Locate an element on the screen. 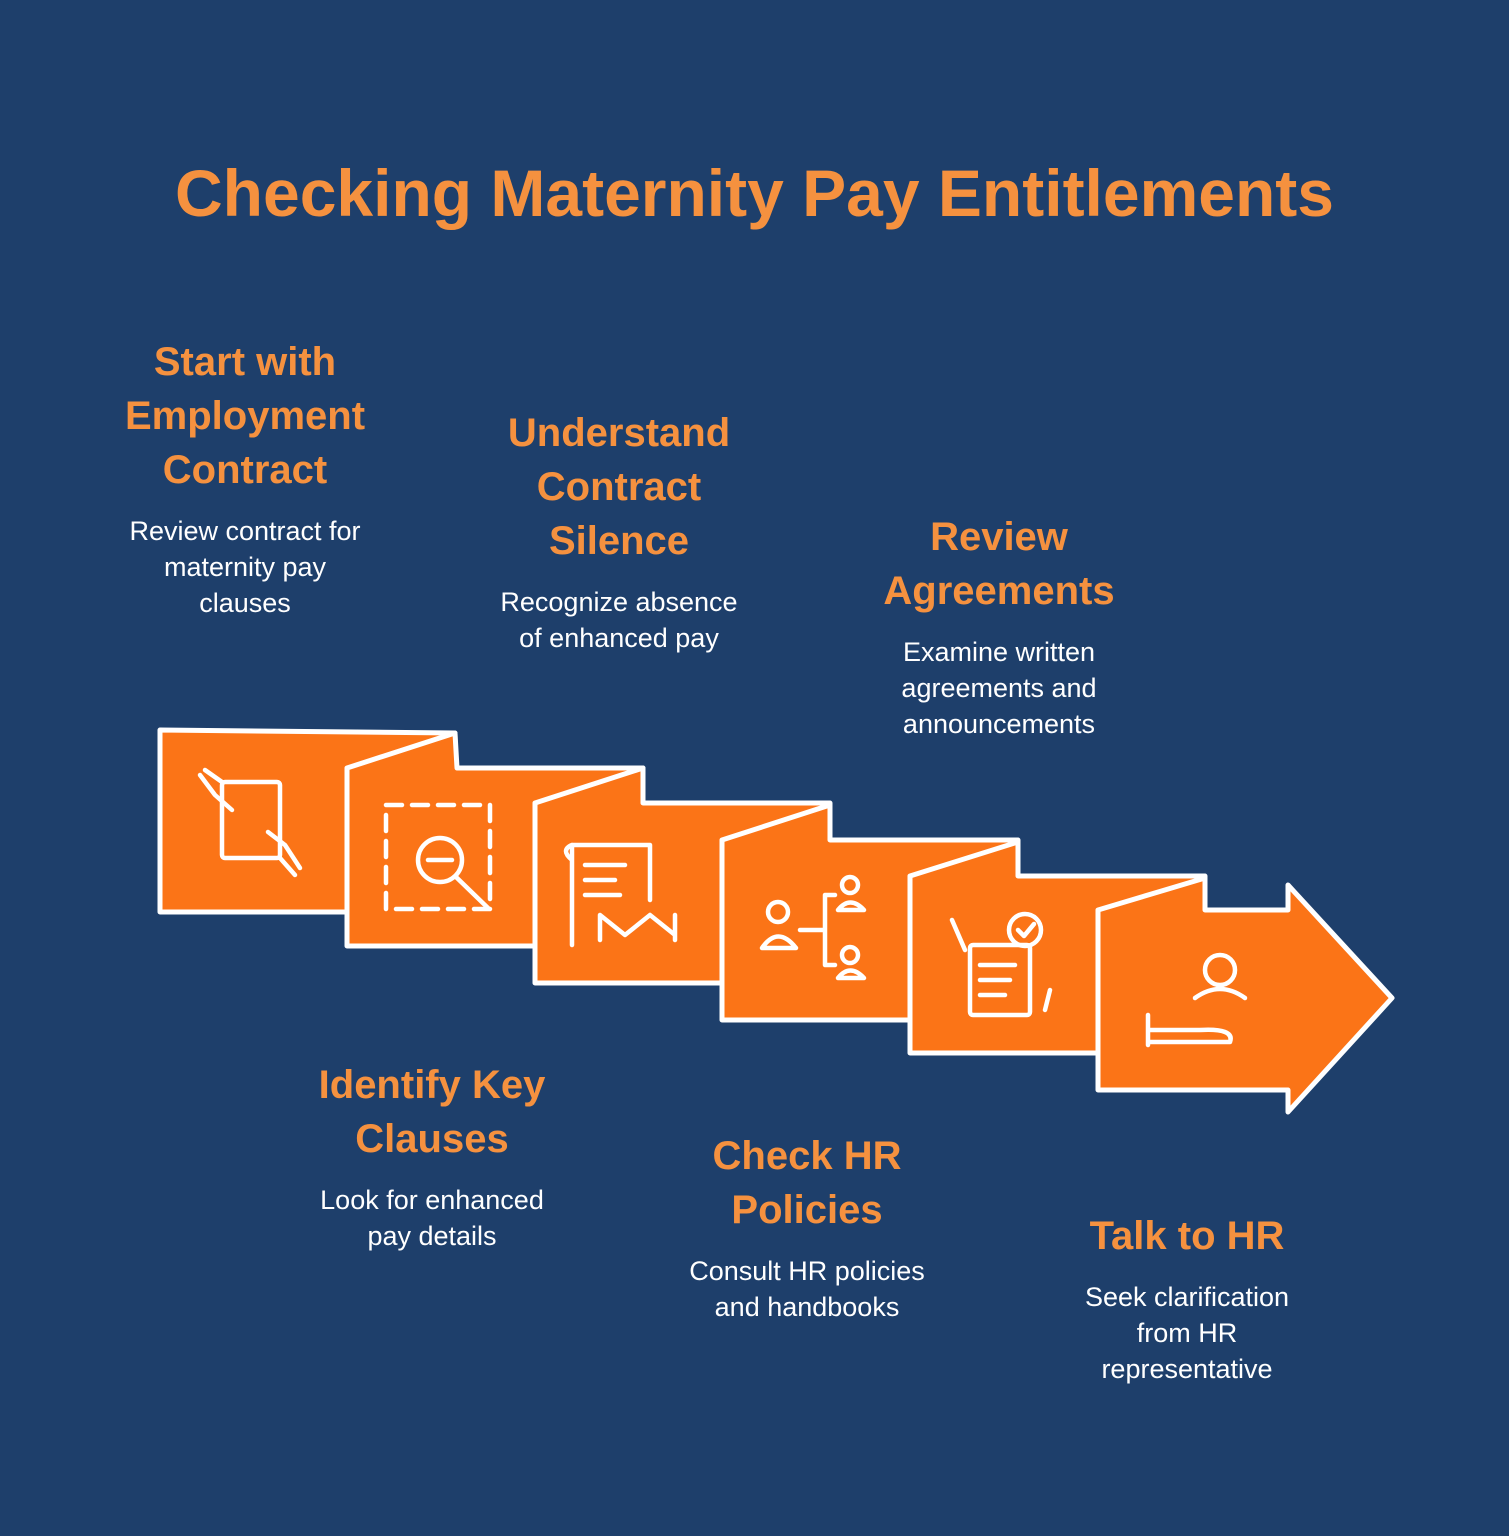  step-title-line: Employment is located at coordinates (245, 416).